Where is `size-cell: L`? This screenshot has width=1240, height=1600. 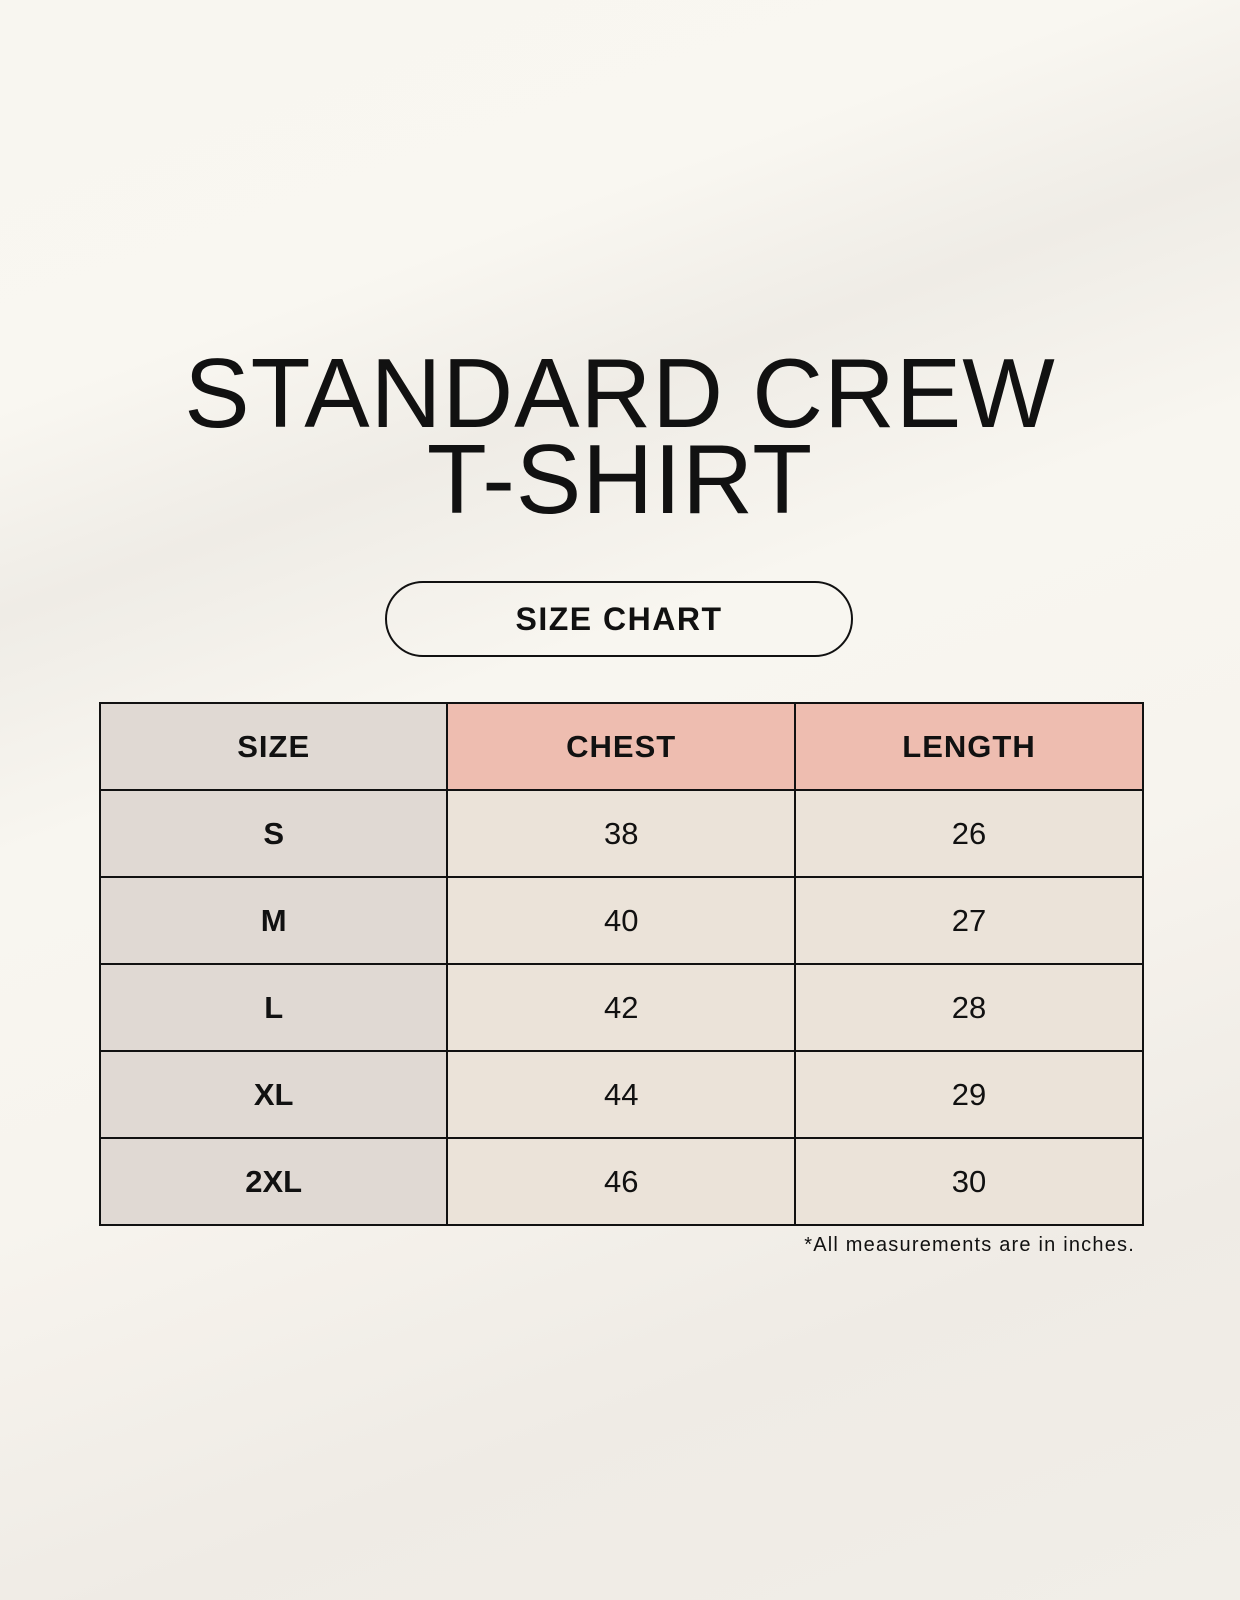
size-cell: L is located at coordinates (273, 1007).